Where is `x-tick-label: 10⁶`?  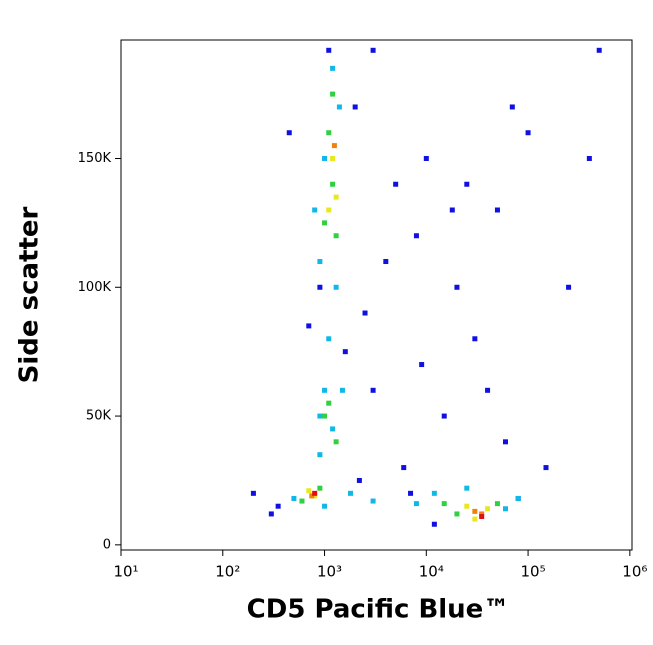
x-tick-label: 10⁶ is located at coordinates (634, 572).